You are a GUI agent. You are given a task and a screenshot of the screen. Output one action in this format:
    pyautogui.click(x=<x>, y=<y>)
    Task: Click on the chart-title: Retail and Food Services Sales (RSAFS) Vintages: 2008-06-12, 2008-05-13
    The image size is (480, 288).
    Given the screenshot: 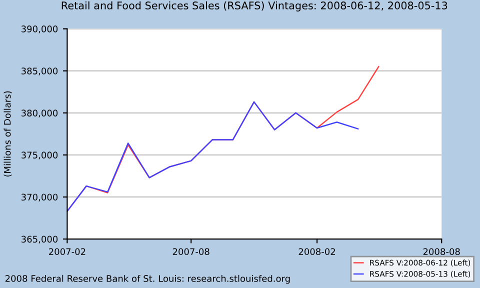 What is the action you would take?
    pyautogui.click(x=255, y=6)
    